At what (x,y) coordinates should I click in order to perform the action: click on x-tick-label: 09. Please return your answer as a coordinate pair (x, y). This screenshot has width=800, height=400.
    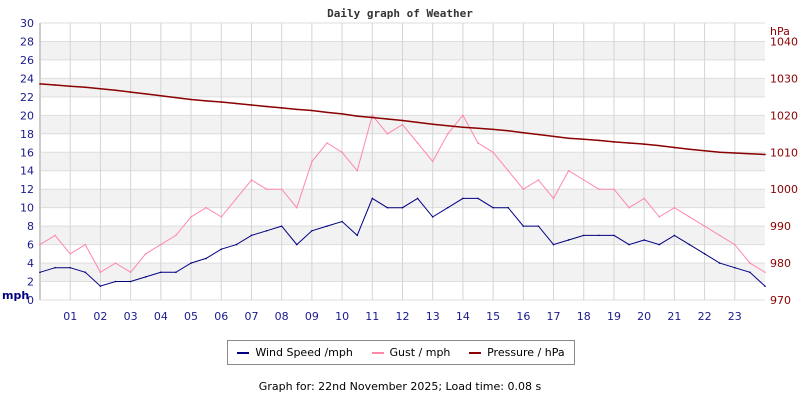
    Looking at the image, I should click on (312, 316).